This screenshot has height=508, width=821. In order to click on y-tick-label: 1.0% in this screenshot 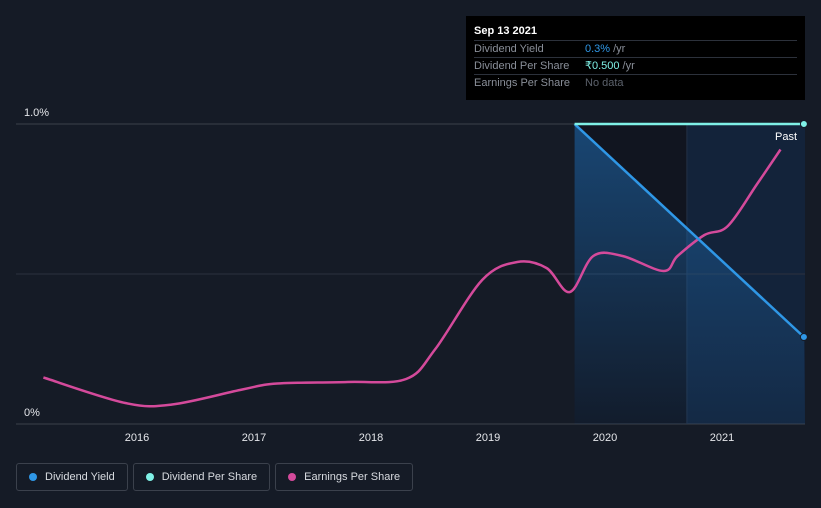, I will do `click(36, 113)`.